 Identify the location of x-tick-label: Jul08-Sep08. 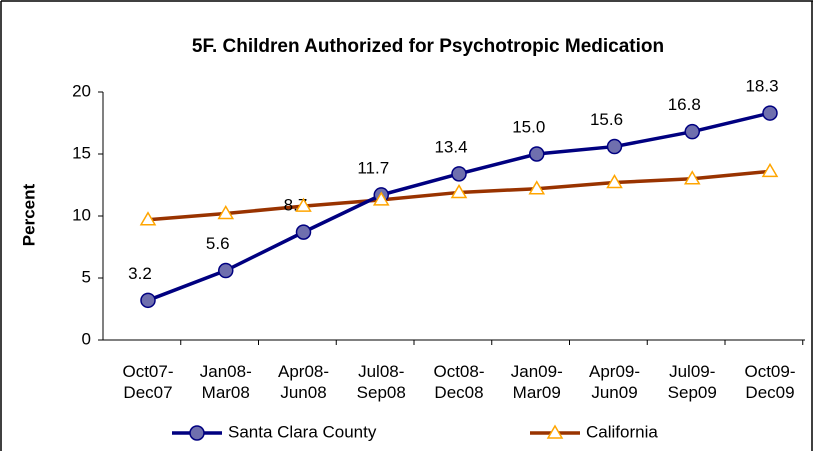
(381, 382).